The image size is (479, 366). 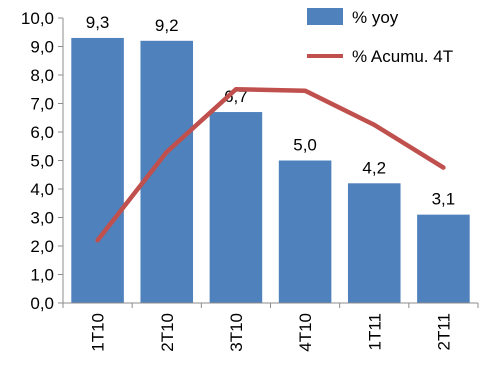 What do you see at coordinates (37, 18) in the screenshot?
I see `y-tick-label: 10,0` at bounding box center [37, 18].